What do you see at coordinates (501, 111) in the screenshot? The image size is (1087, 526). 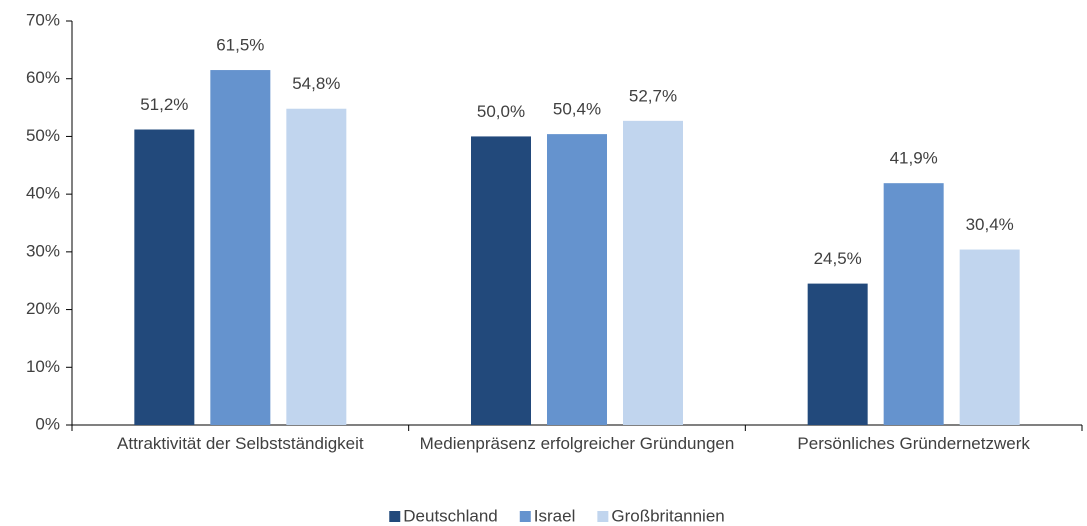 I see `data-label: 50,0%` at bounding box center [501, 111].